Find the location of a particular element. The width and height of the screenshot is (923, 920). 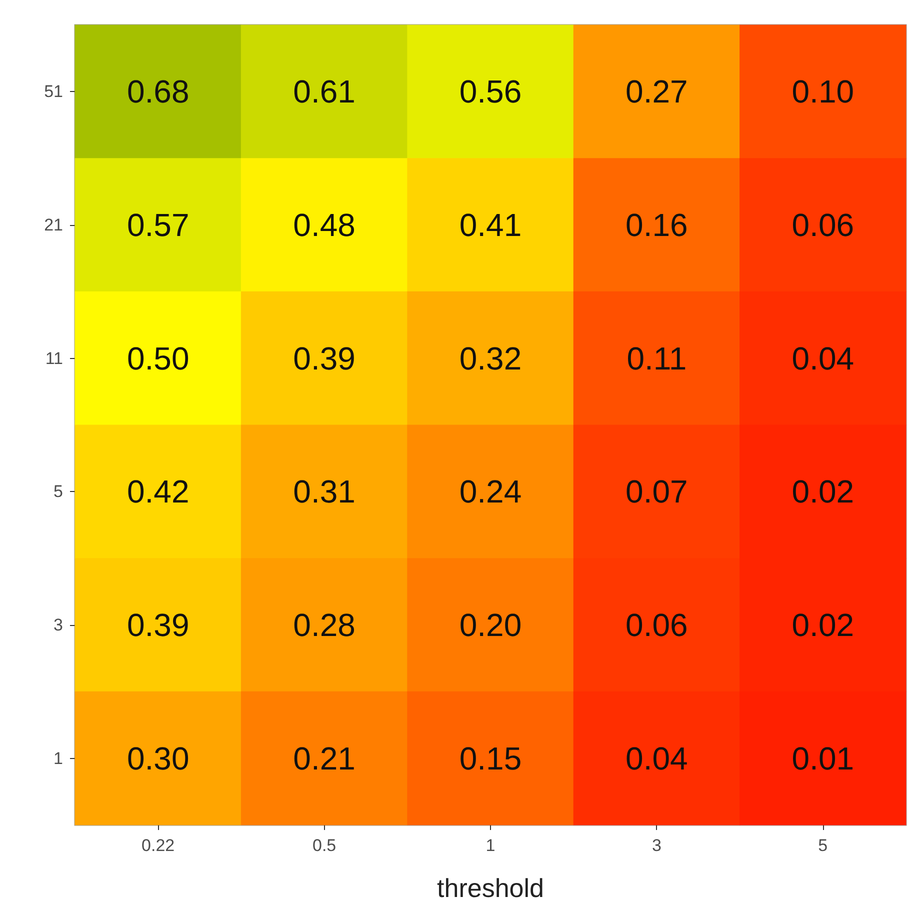

data-label: 0.24 is located at coordinates (490, 492).